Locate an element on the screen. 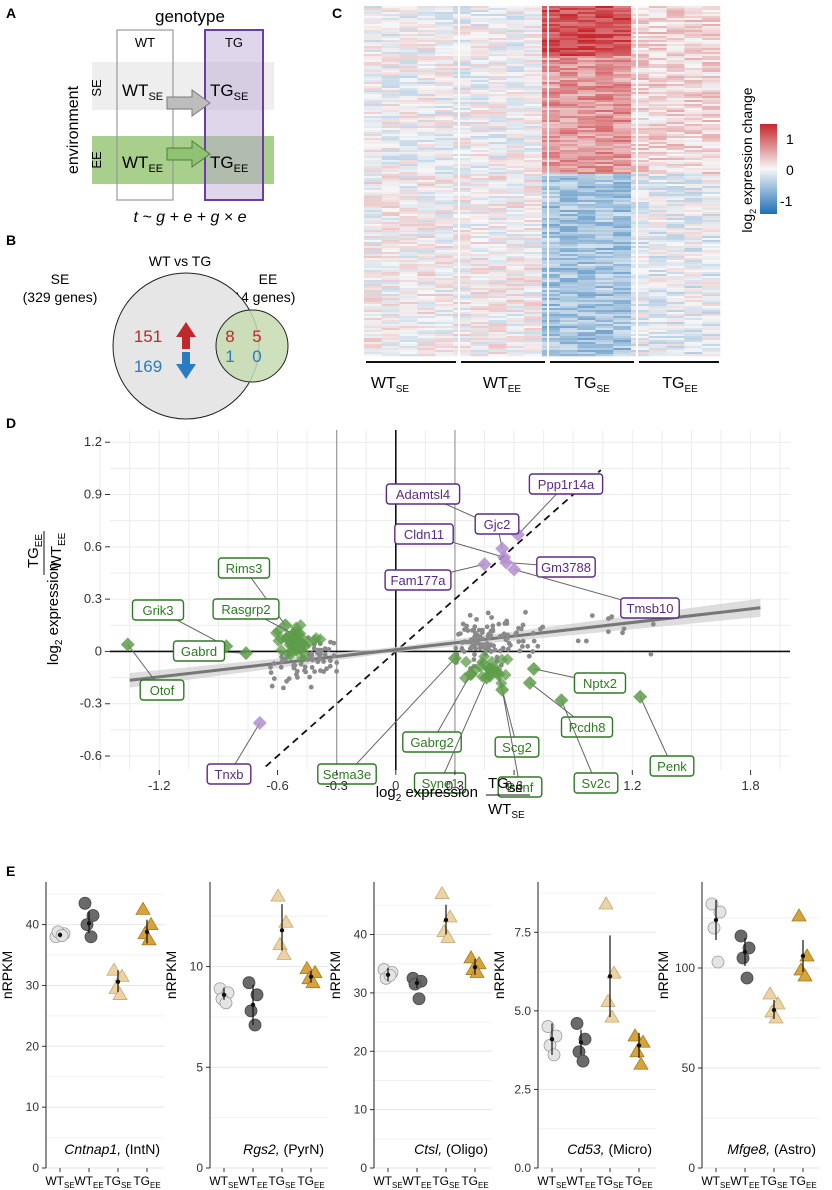 This screenshot has width=832, height=1190. x-tick-main: TG is located at coordinates (768, 1181).